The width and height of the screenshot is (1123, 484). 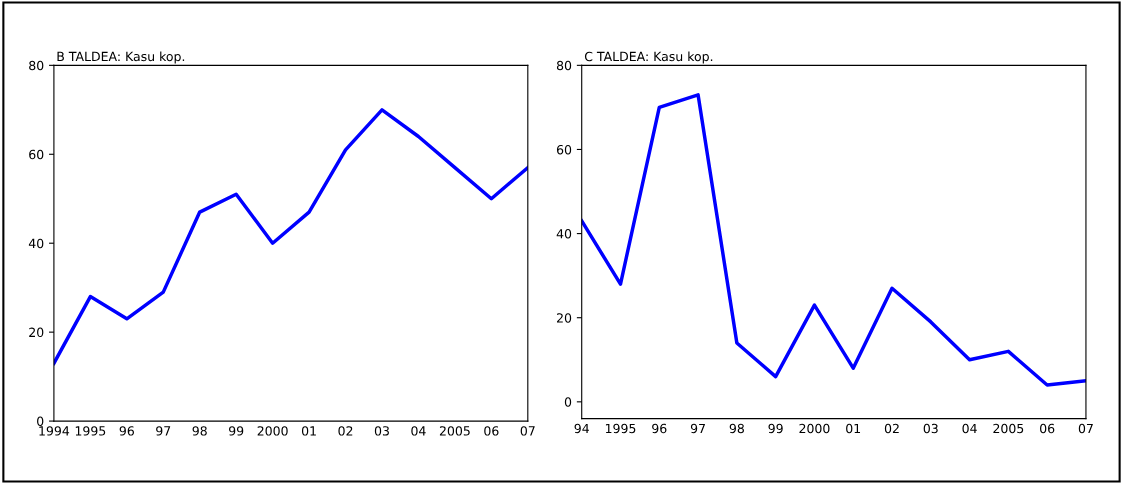 I want to click on chart-title: C TALDEA: Kasu kop., so click(x=648, y=57).